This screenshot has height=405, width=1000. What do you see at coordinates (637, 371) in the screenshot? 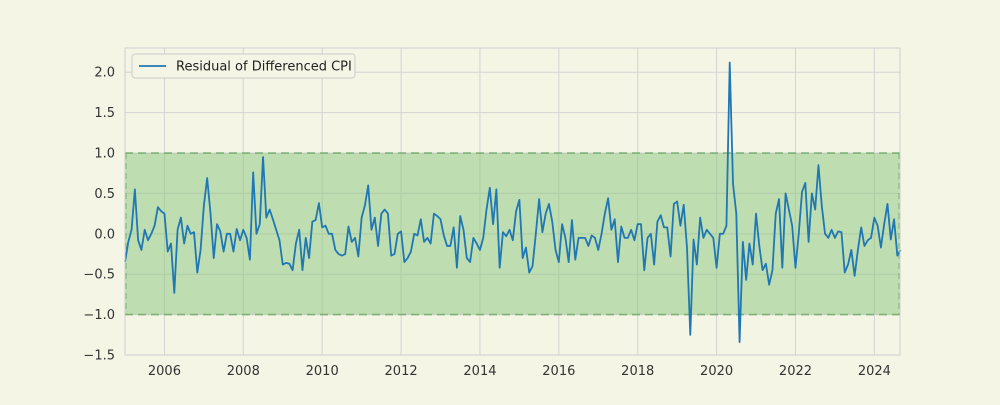
I see `x-tick-label: 2018` at bounding box center [637, 371].